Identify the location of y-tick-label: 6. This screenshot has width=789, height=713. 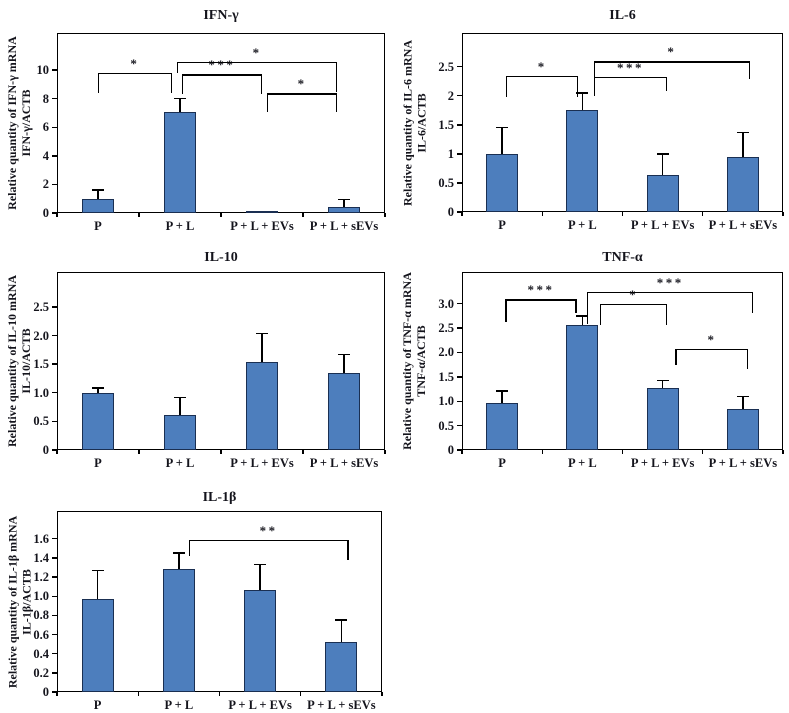
(45, 127).